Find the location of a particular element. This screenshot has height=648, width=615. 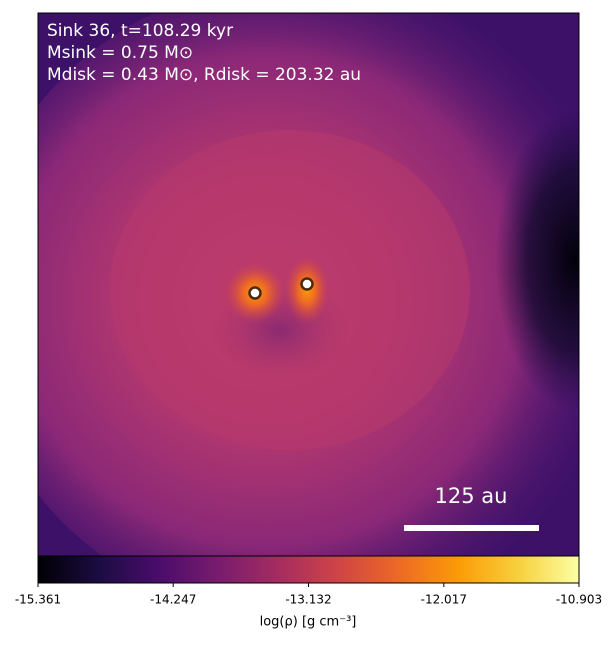

x-tick-label: -15.361 is located at coordinates (38, 600).